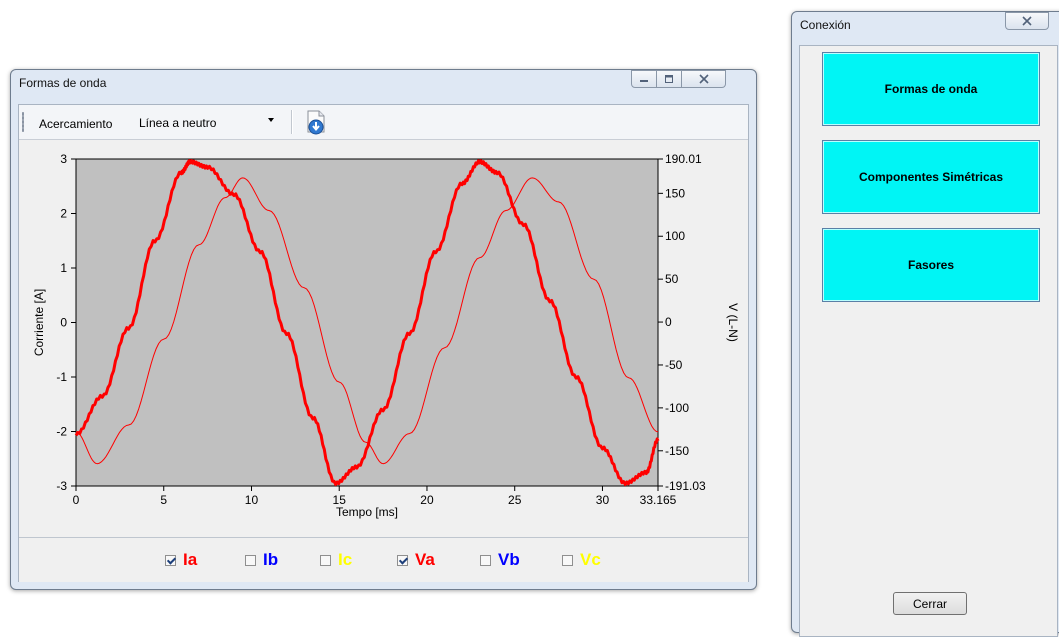 The image size is (1059, 637). What do you see at coordinates (23, 122) in the screenshot?
I see `toolbar-grip` at bounding box center [23, 122].